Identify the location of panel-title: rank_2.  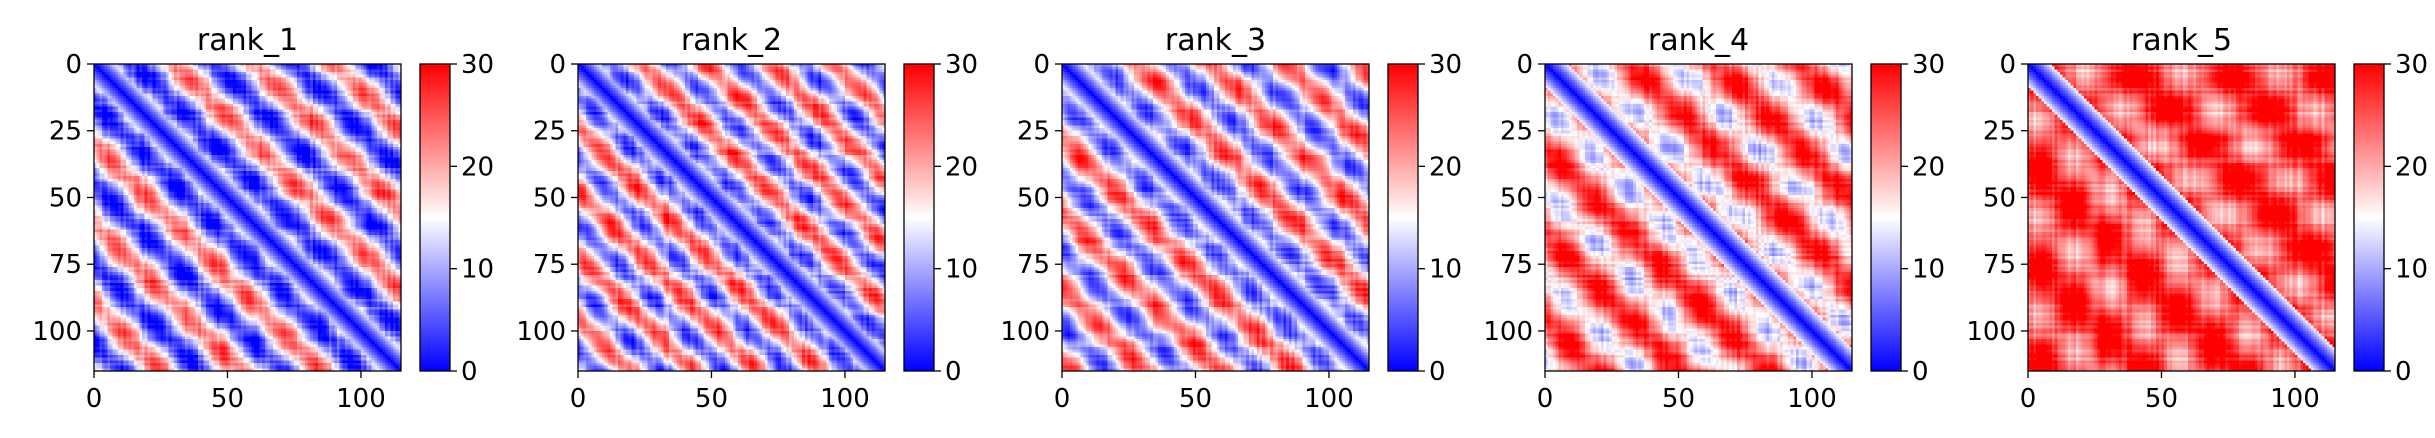
(731, 40).